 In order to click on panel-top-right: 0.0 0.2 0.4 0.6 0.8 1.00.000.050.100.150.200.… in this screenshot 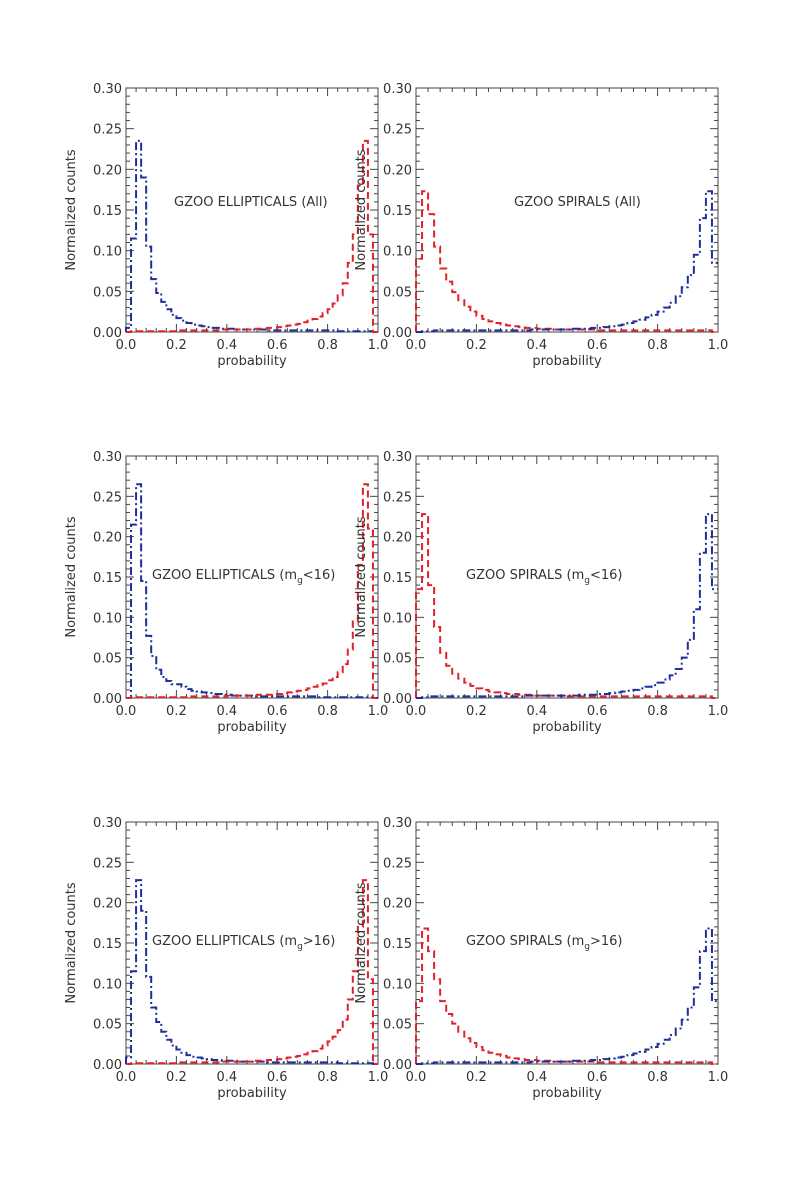, I will do `click(541, 225)`.